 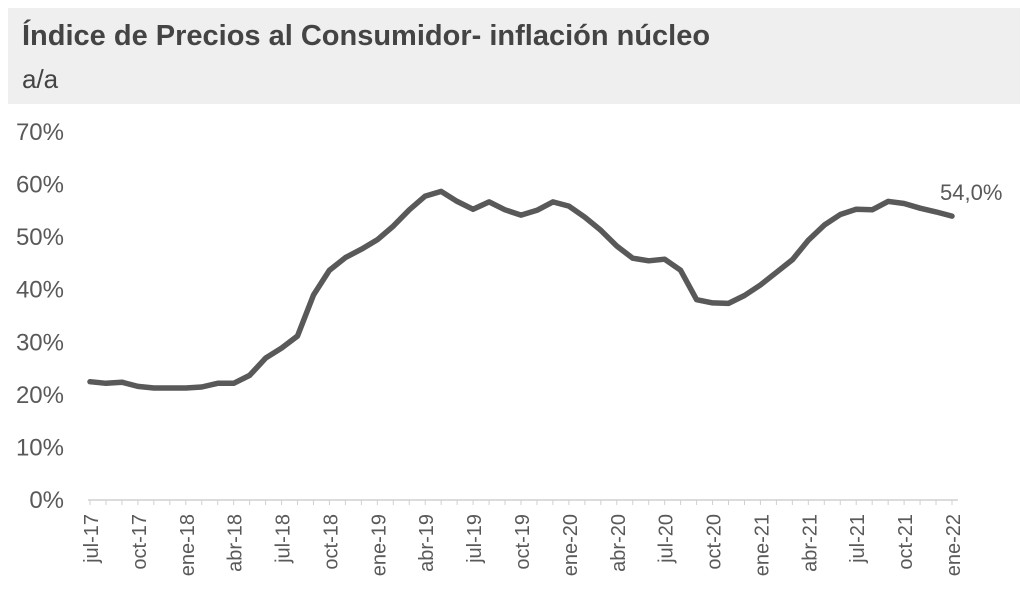 What do you see at coordinates (188, 545) in the screenshot?
I see `x-tick-label: ene-18` at bounding box center [188, 545].